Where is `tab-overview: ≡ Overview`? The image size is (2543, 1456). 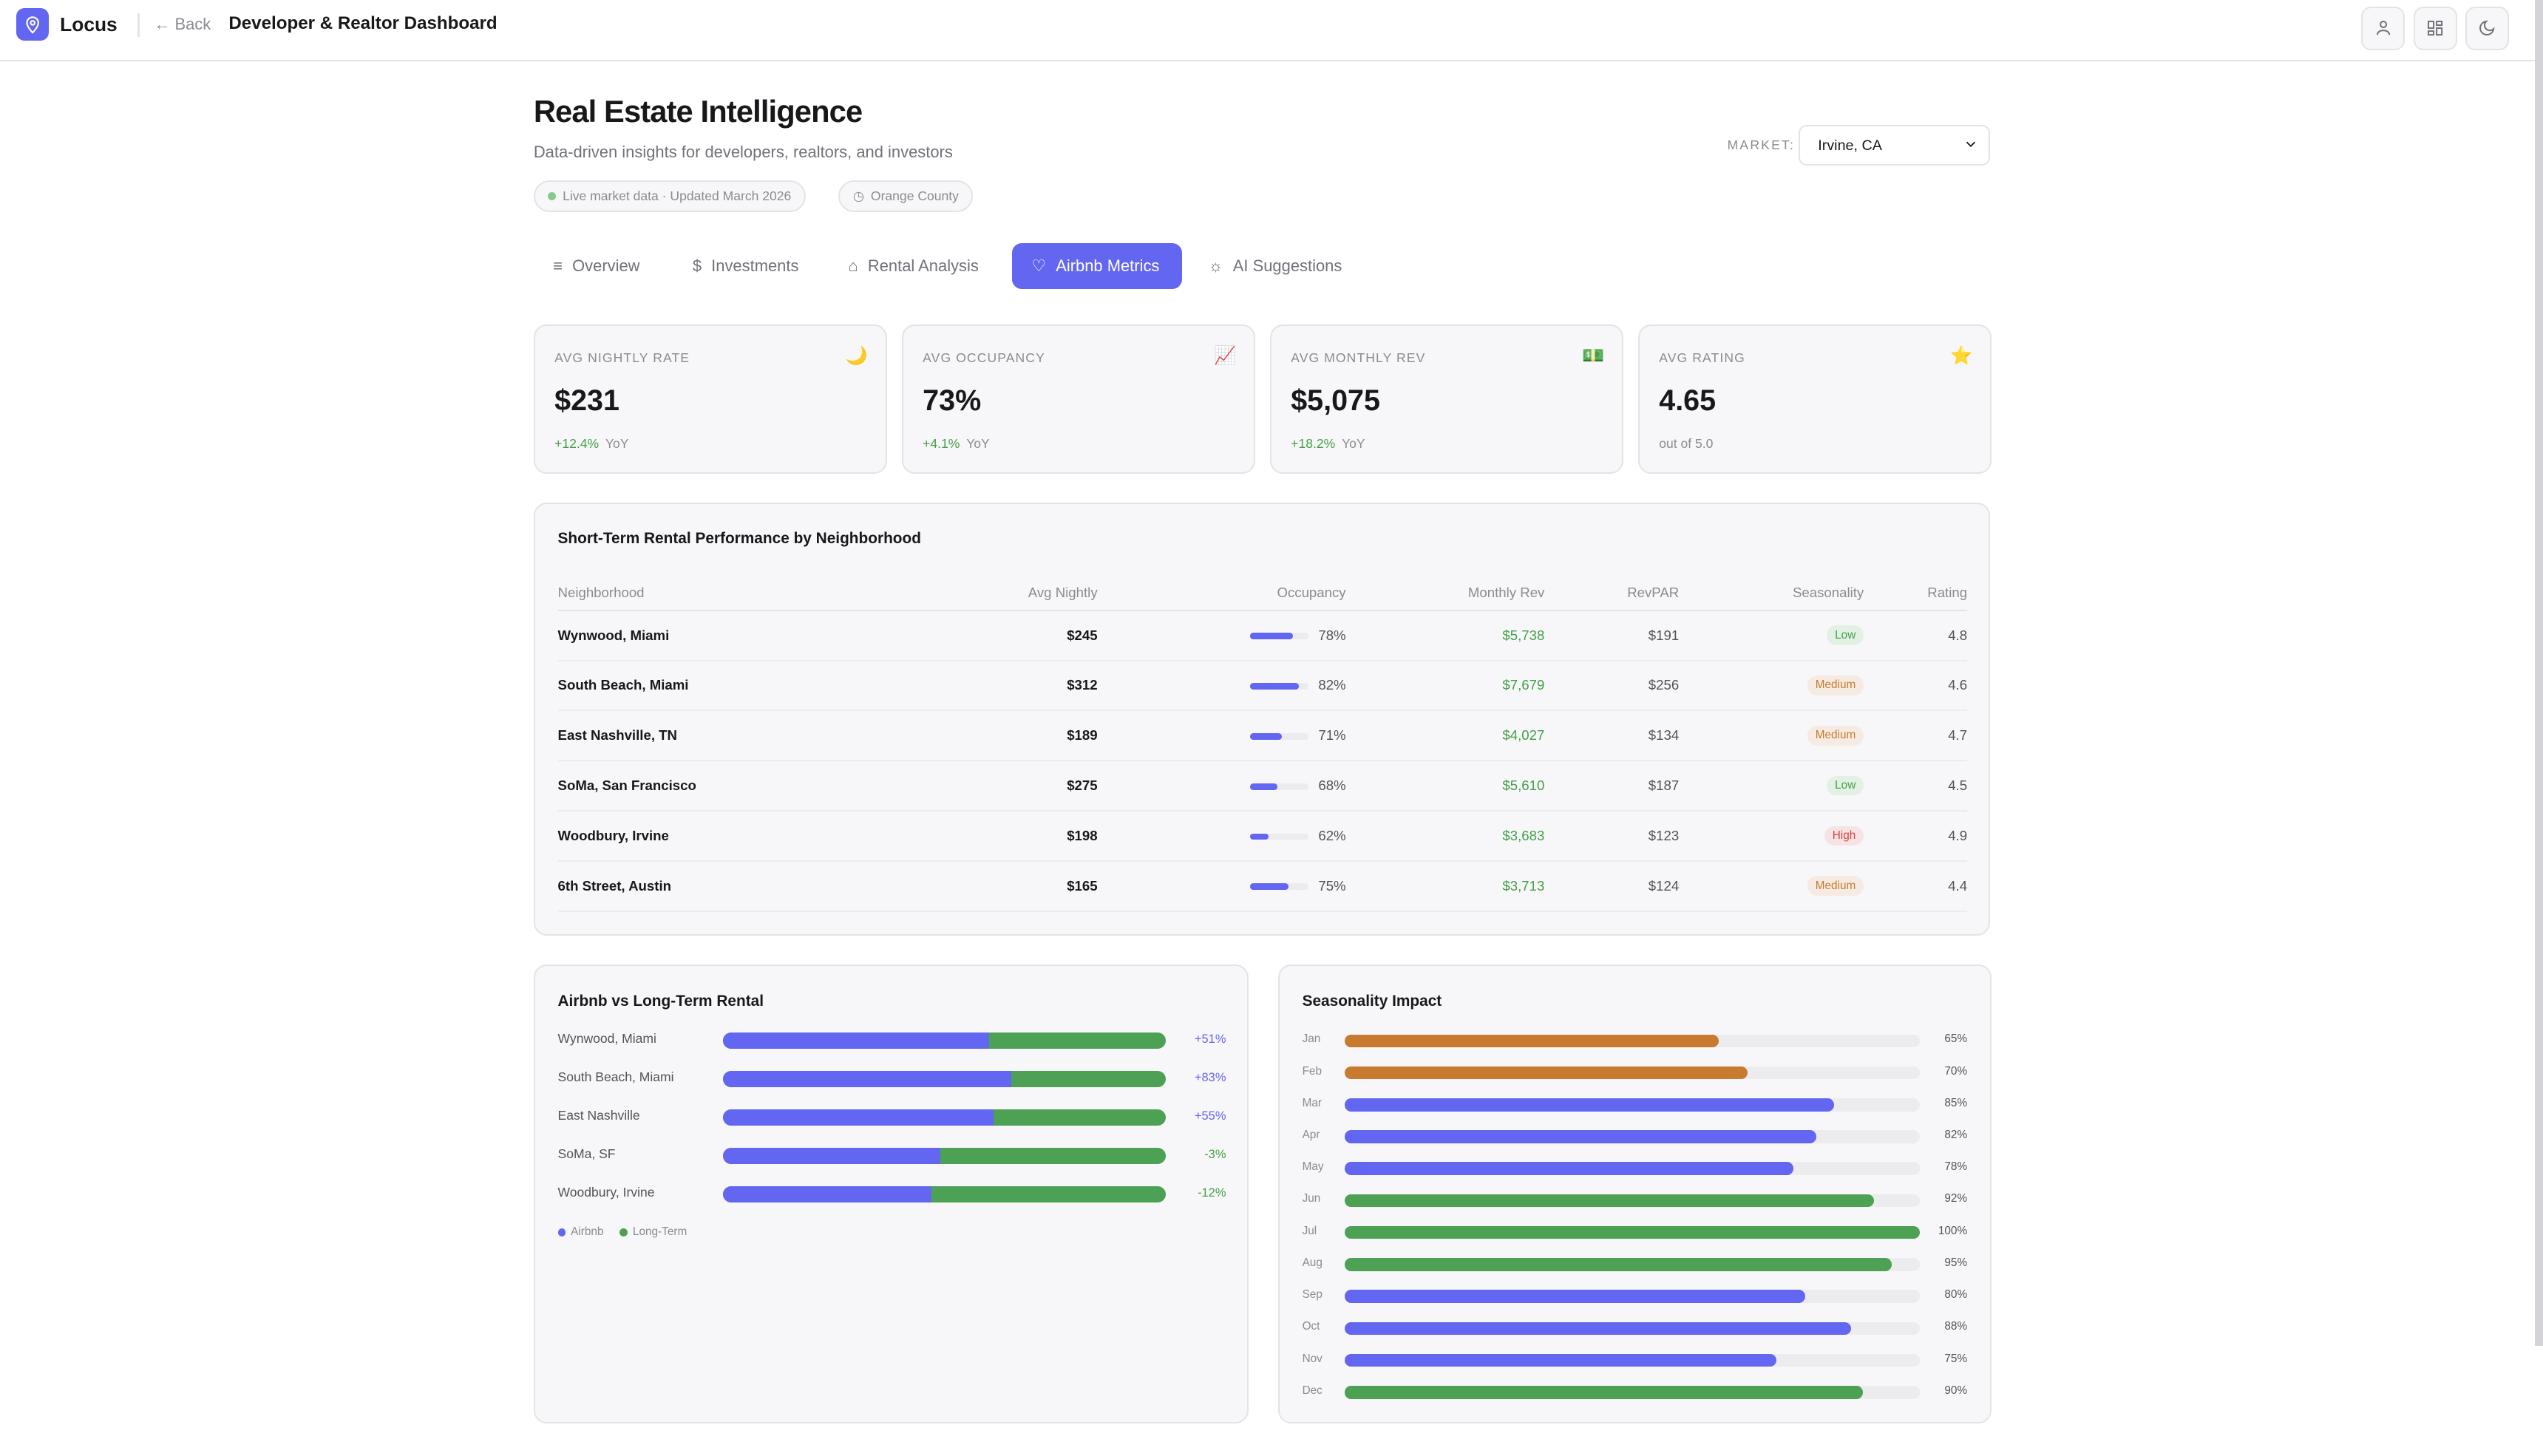
tab-overview: ≡ Overview is located at coordinates (596, 265).